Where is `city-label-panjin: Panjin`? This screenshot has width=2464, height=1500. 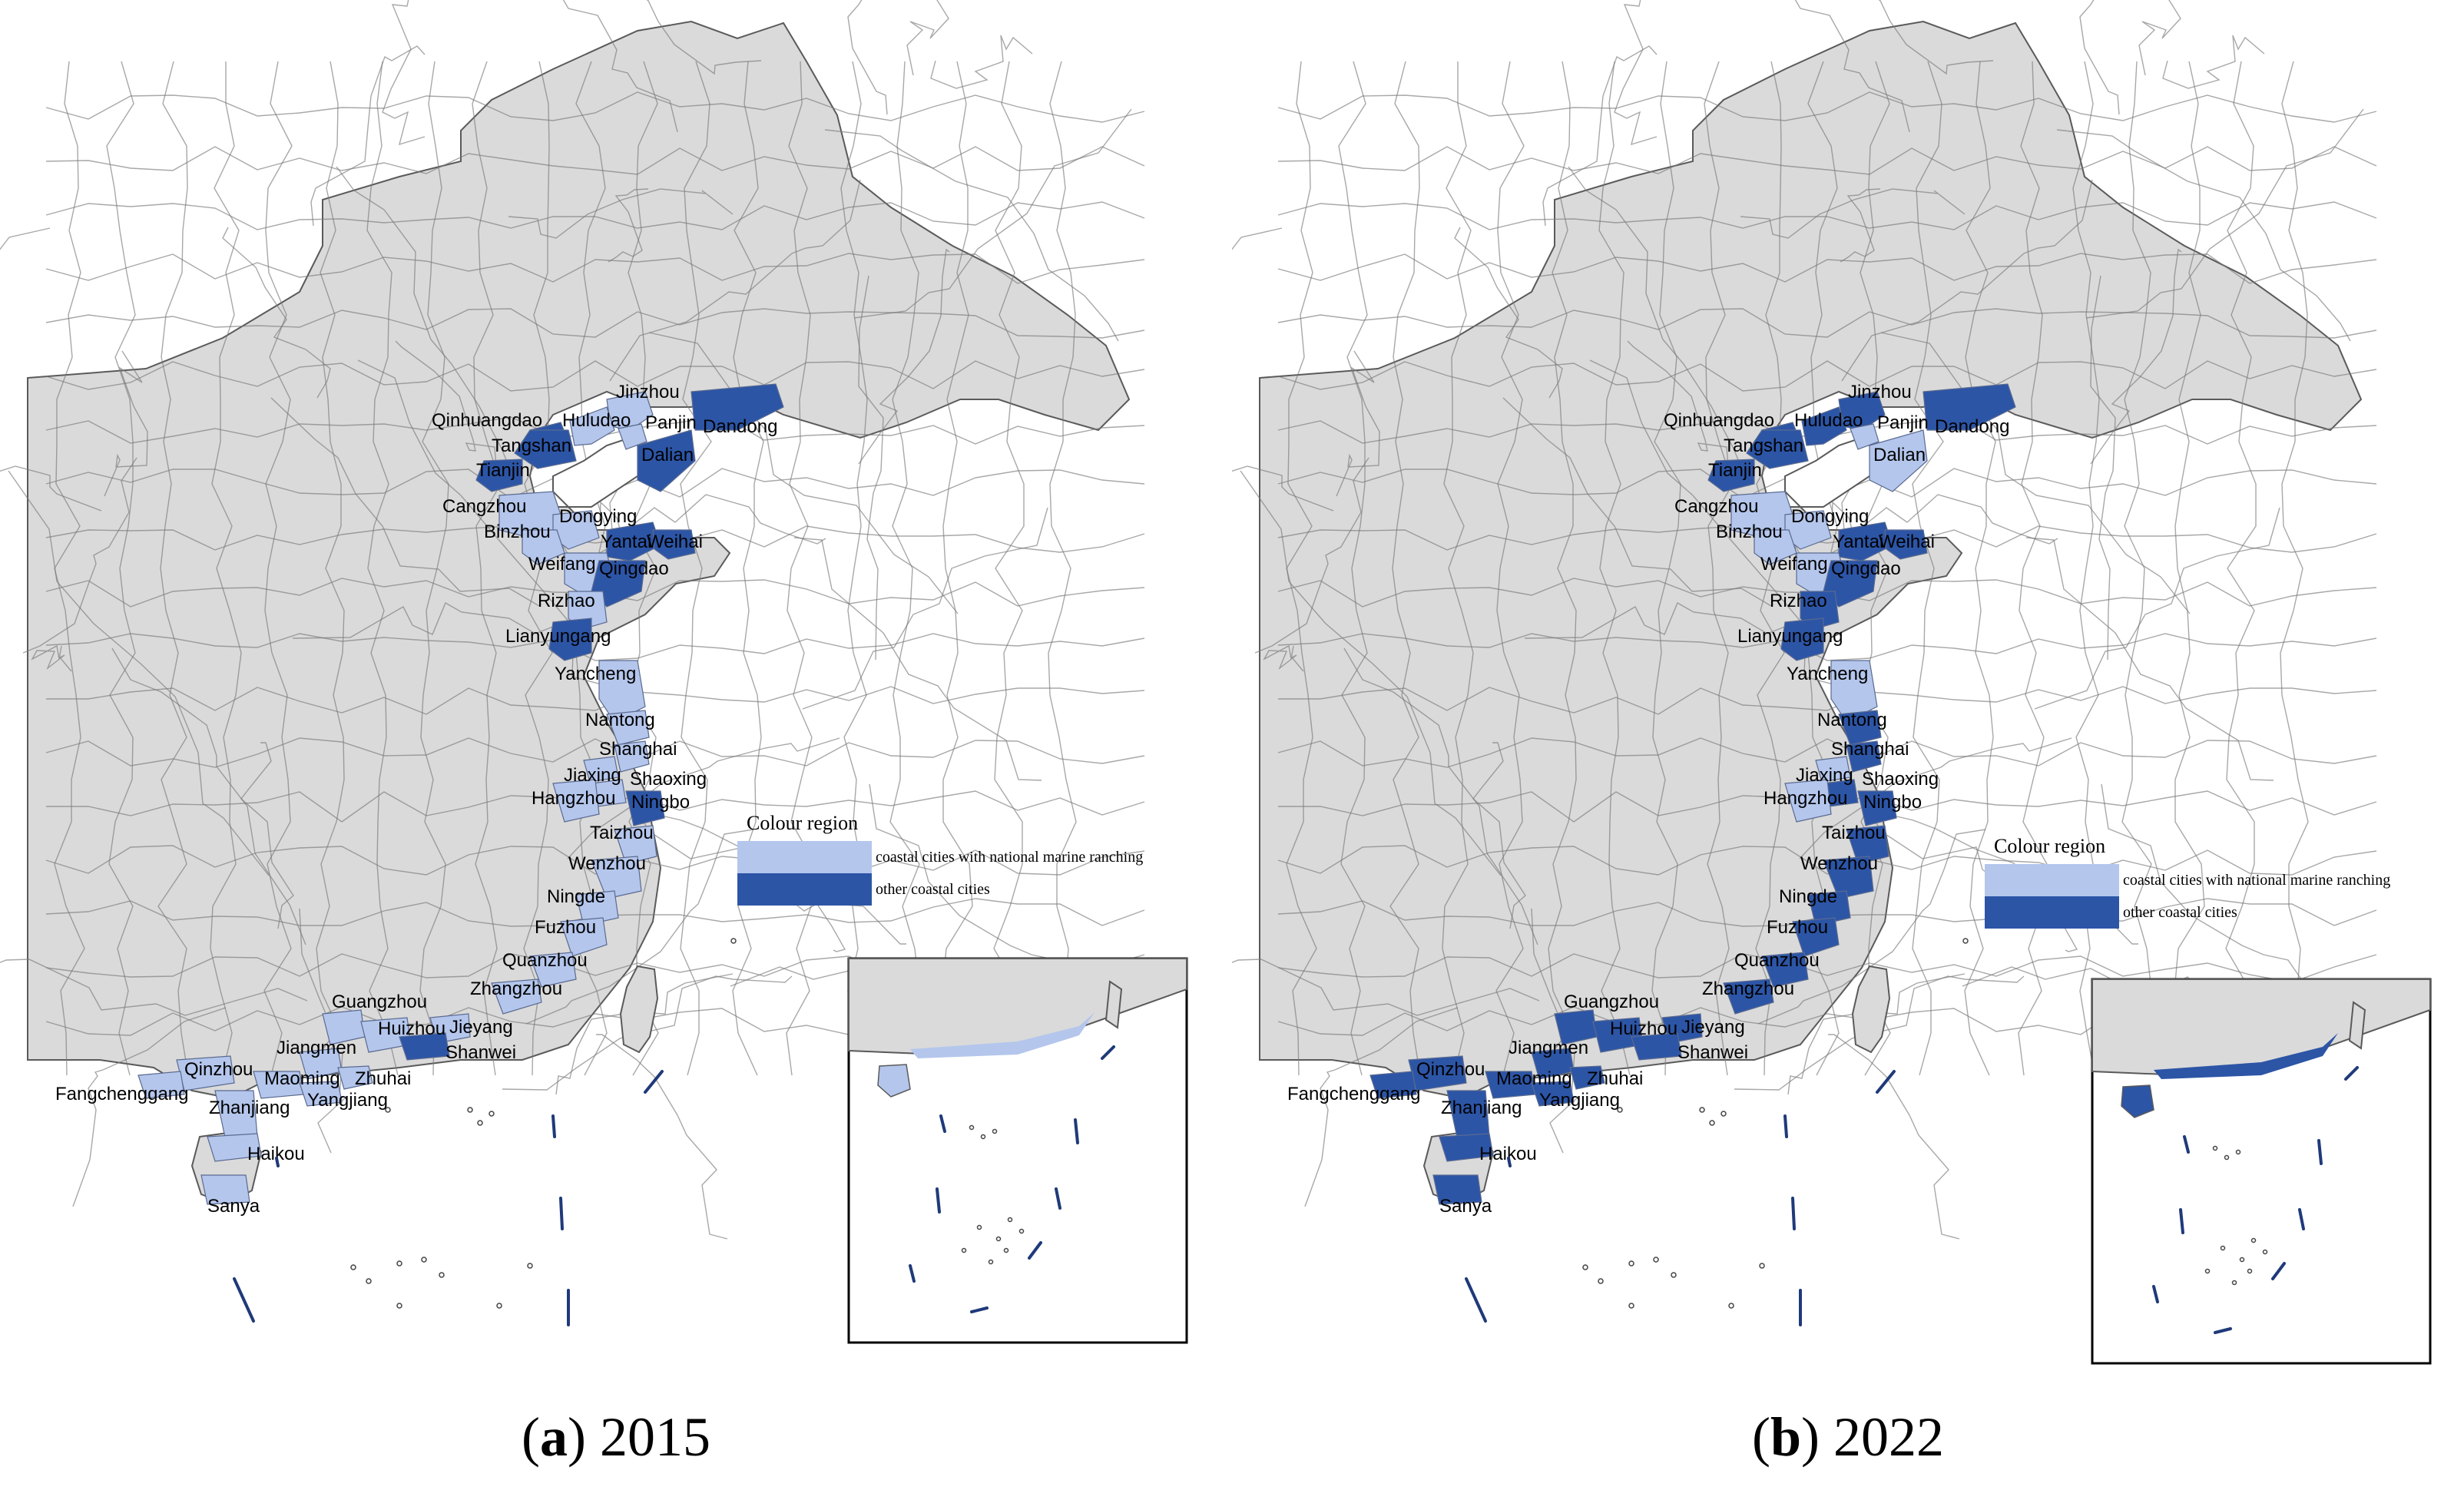 city-label-panjin: Panjin is located at coordinates (671, 422).